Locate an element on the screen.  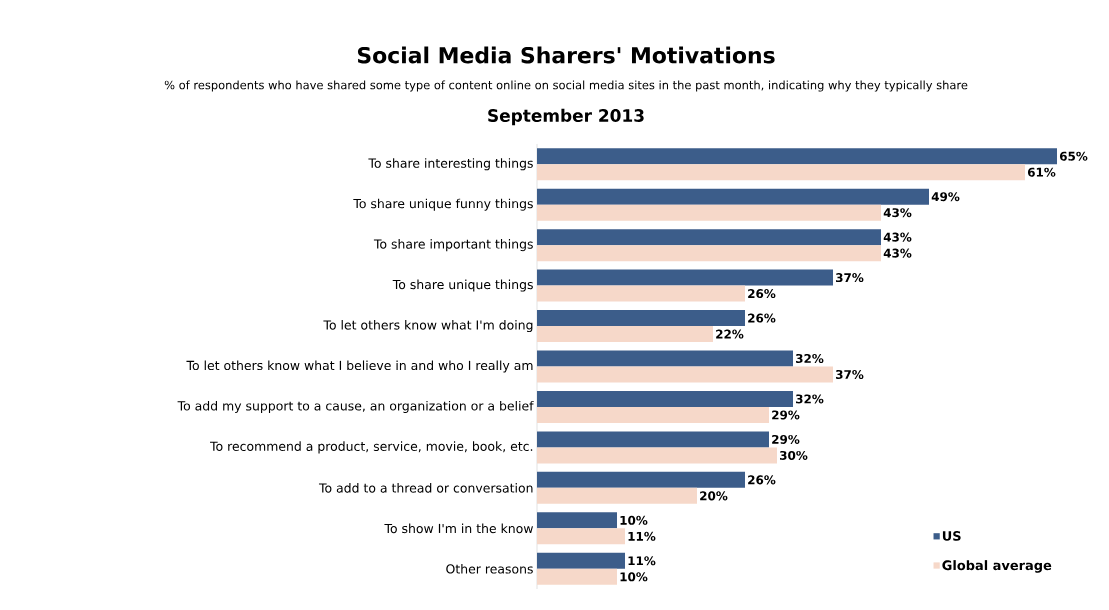
y-tick-label: To share interesting things is located at coordinates (450, 164).